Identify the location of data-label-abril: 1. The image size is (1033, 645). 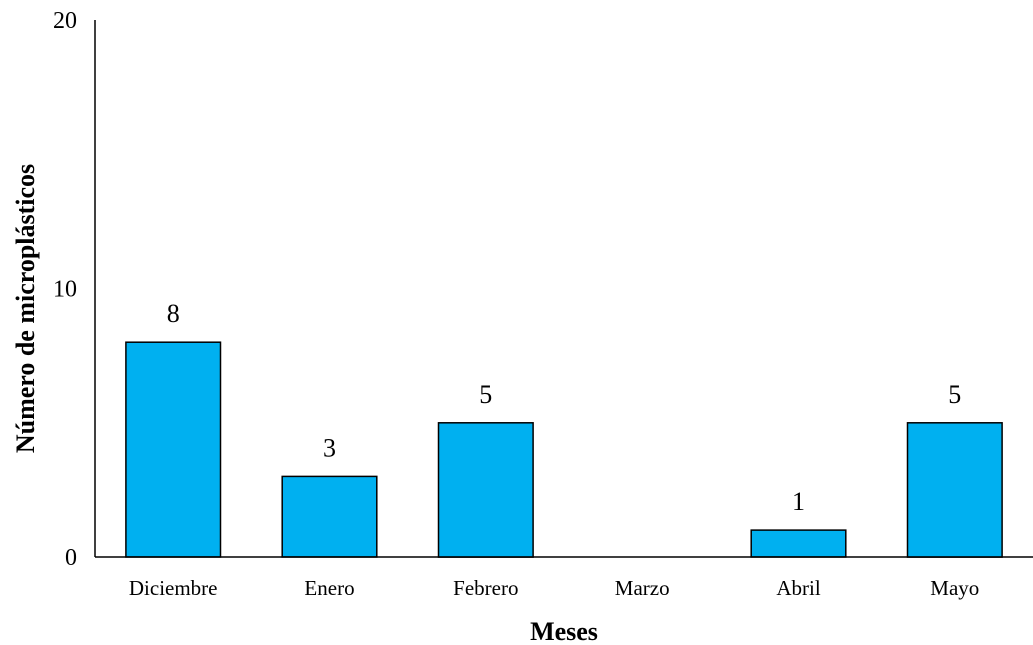
(798, 501).